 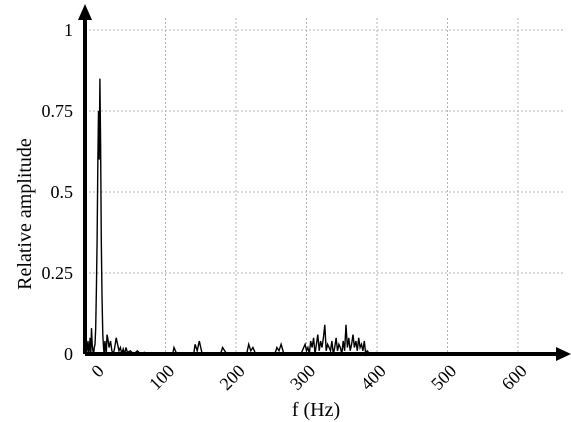 I want to click on x-tick-label-500: 500, so click(x=443, y=377).